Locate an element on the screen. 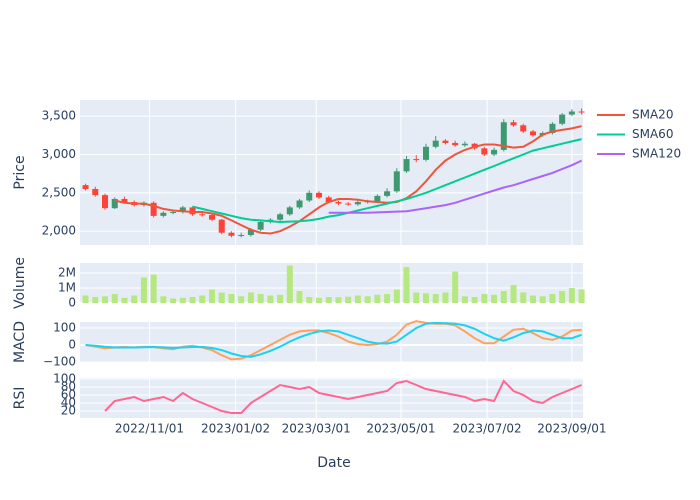 The image size is (700, 500). x-tick-label: 2023/05/01 is located at coordinates (400, 429).